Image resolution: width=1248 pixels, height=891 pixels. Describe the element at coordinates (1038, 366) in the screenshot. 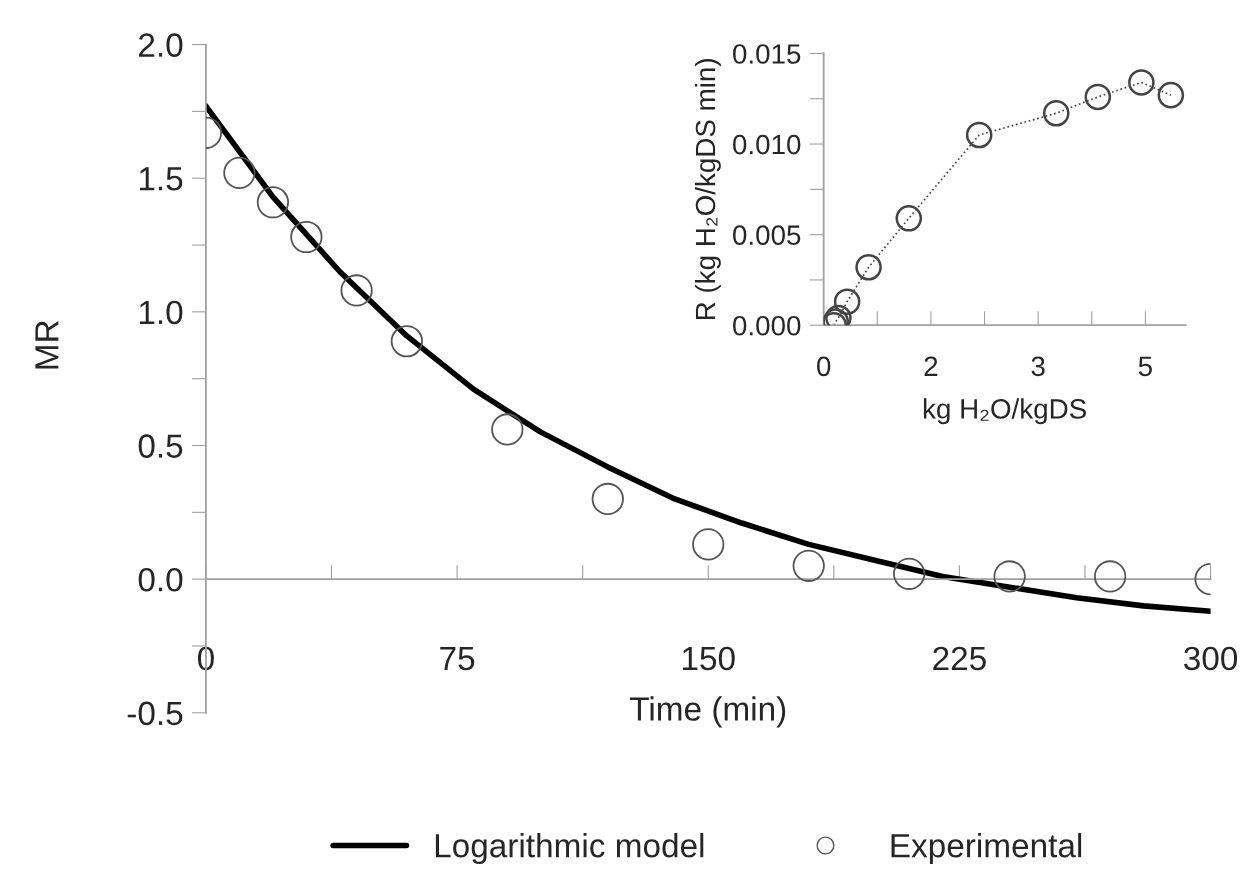

I see `x-tick-label: 3` at that location.